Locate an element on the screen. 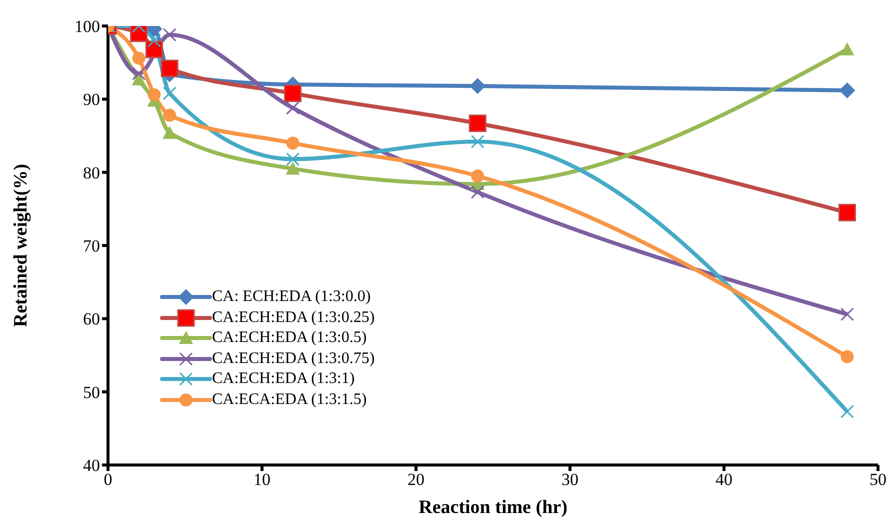  x-tick-label: 30 is located at coordinates (570, 480).